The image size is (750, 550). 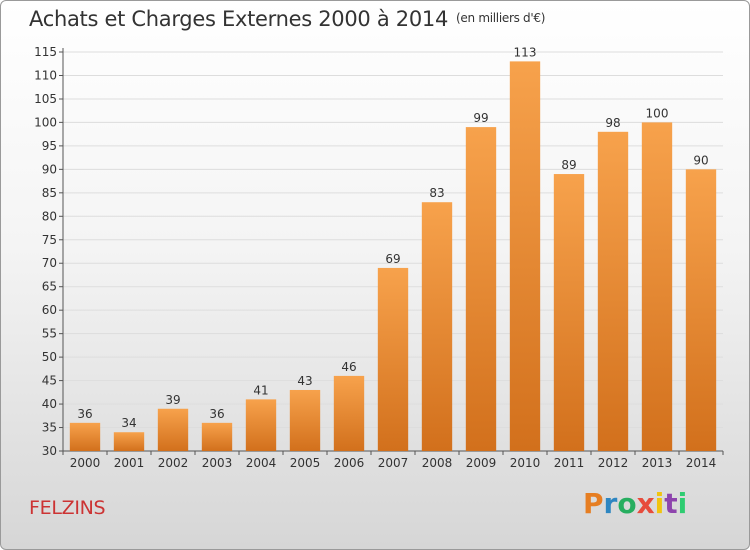 What do you see at coordinates (49, 240) in the screenshot?
I see `y-tick-label: 75` at bounding box center [49, 240].